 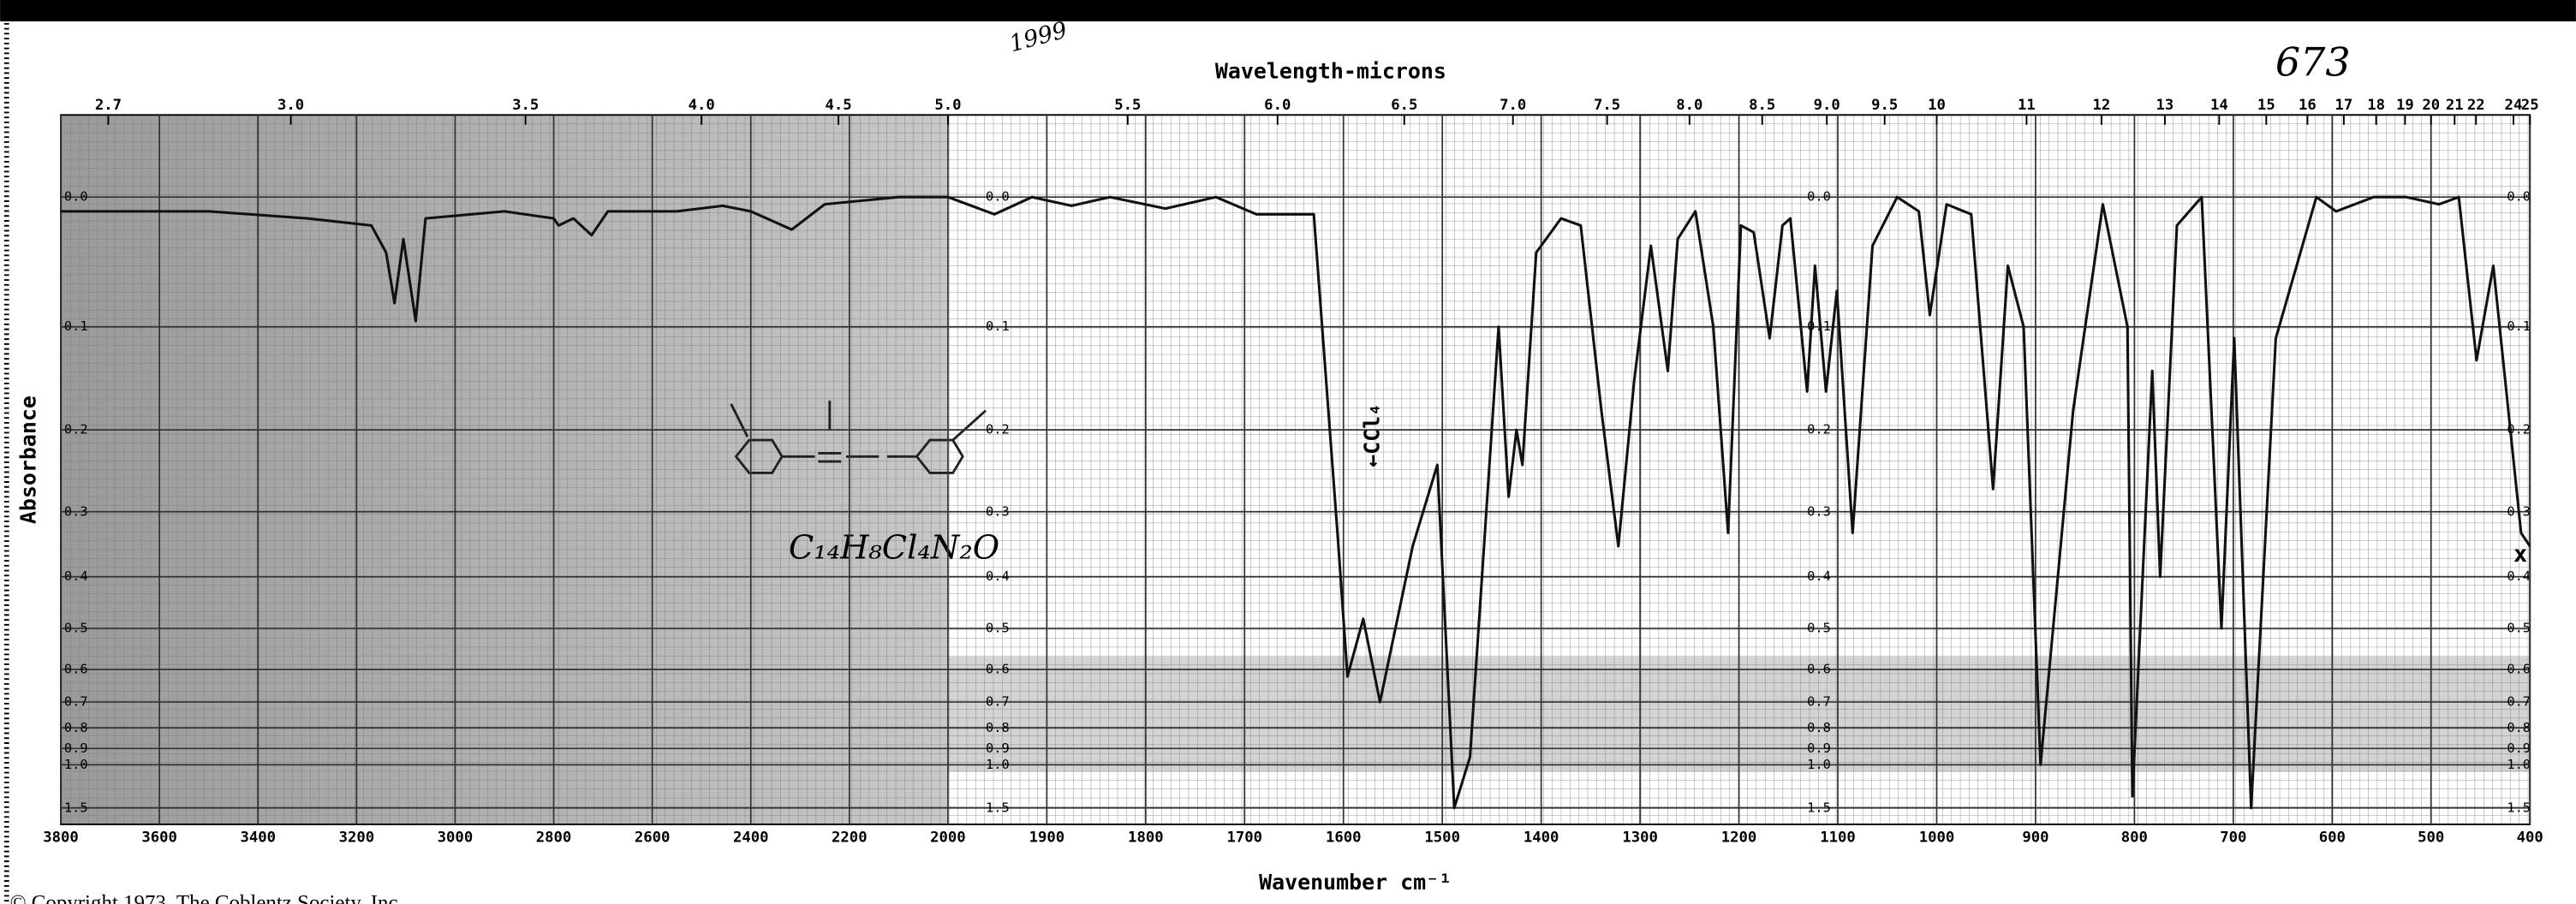 What do you see at coordinates (1277, 105) in the screenshot?
I see `x2-tick-label: 6.0` at bounding box center [1277, 105].